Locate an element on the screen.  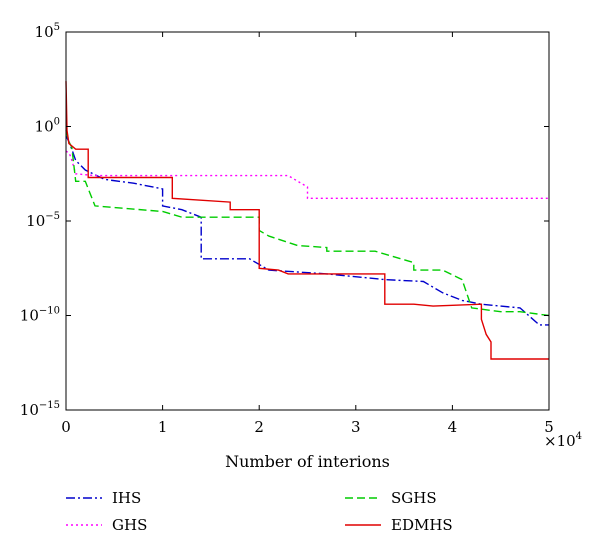
x-tick-label: 1 is located at coordinates (163, 427).